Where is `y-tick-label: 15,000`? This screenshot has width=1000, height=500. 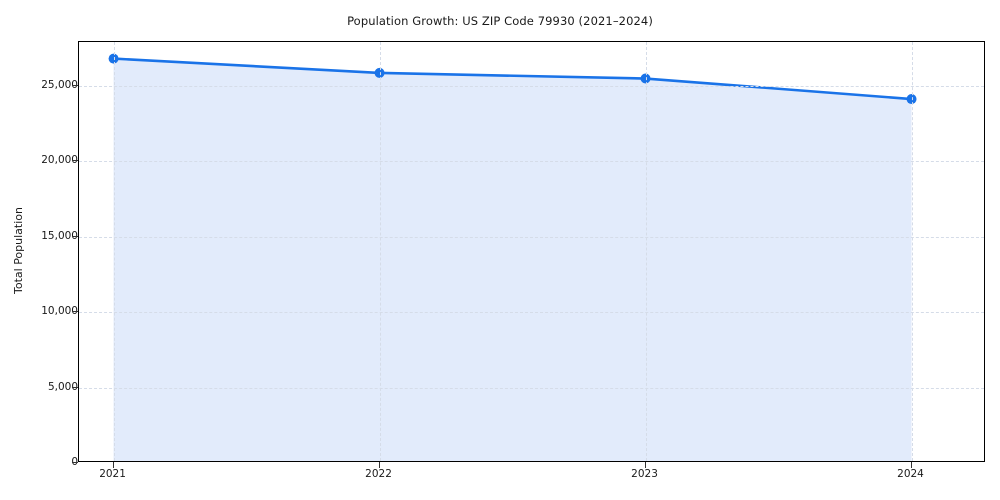 y-tick-label: 15,000 is located at coordinates (59, 235).